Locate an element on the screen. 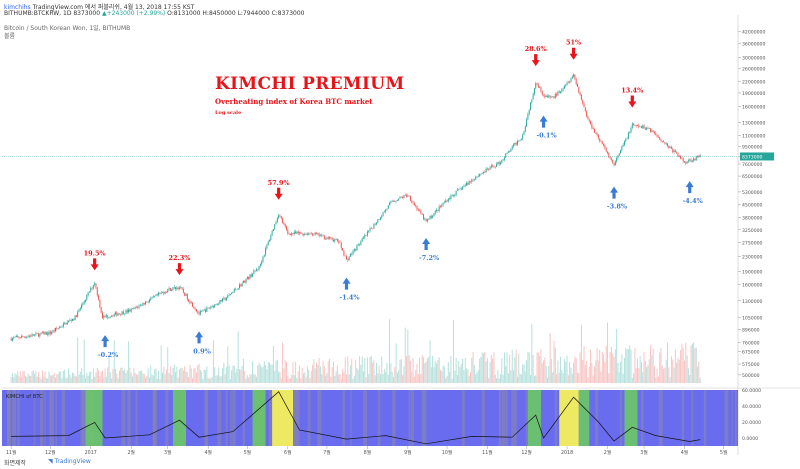  peak-arrow-icon is located at coordinates (179, 269).